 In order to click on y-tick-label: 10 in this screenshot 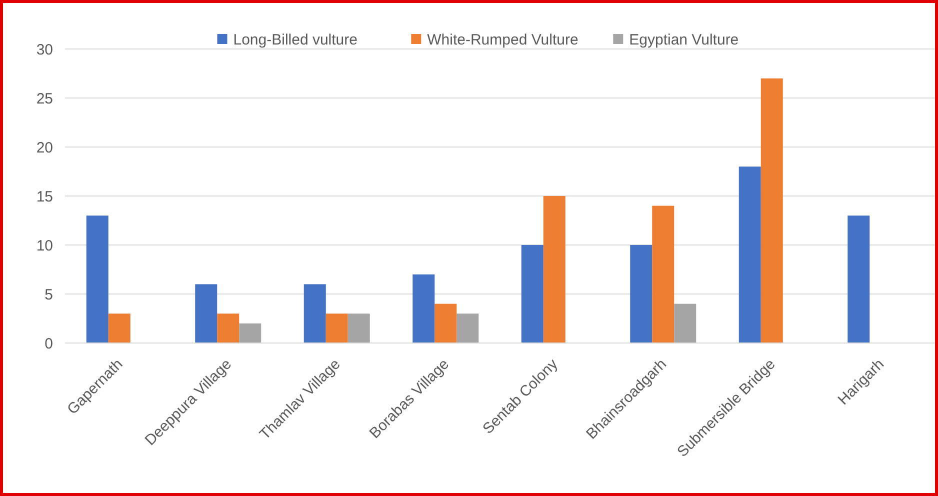, I will do `click(44, 245)`.